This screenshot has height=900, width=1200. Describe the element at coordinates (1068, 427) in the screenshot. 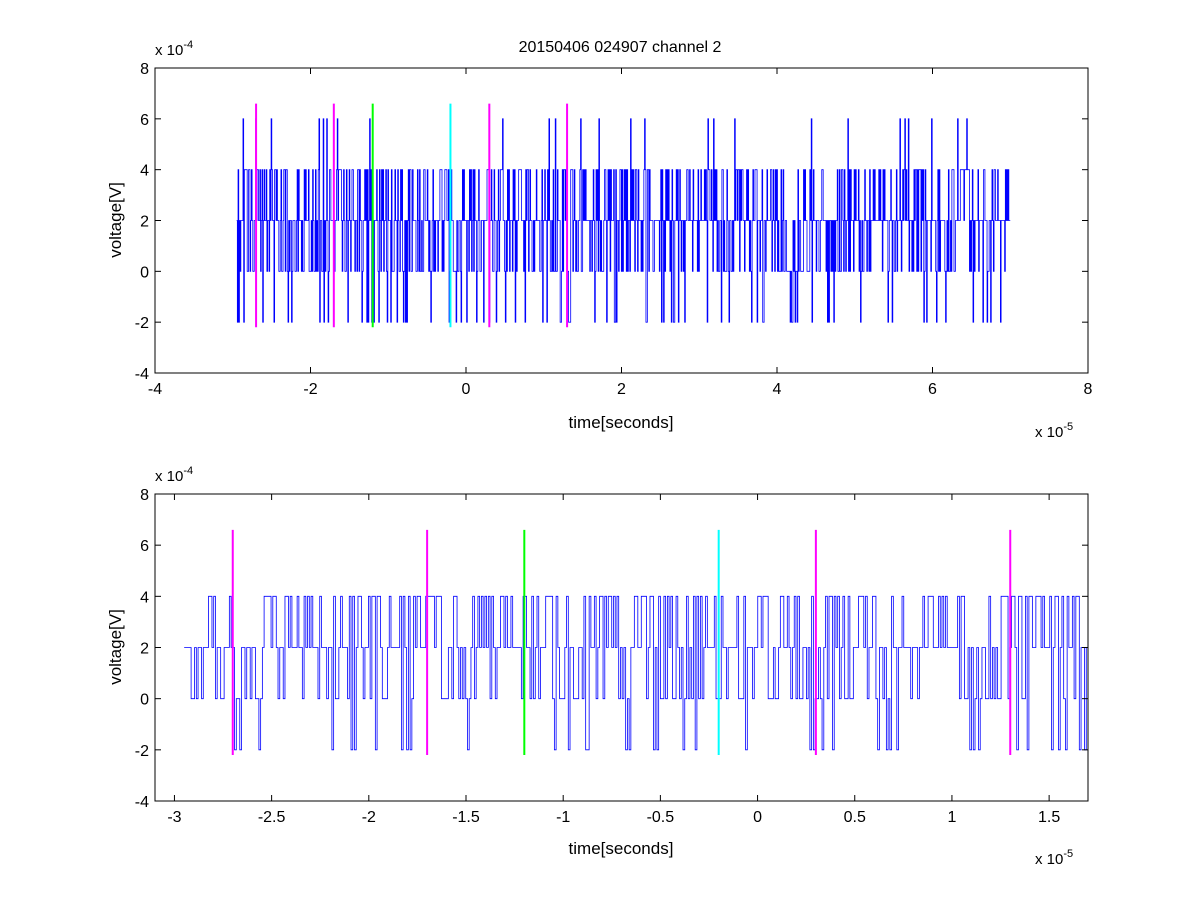

I see `x-exponent-power-top: -5` at that location.